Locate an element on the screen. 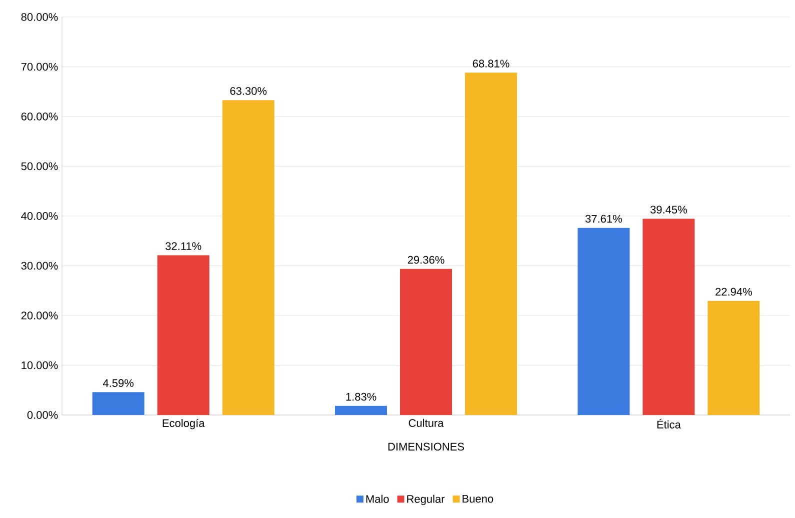 The height and width of the screenshot is (518, 795). y-tick-label: 30.00% is located at coordinates (39, 266).